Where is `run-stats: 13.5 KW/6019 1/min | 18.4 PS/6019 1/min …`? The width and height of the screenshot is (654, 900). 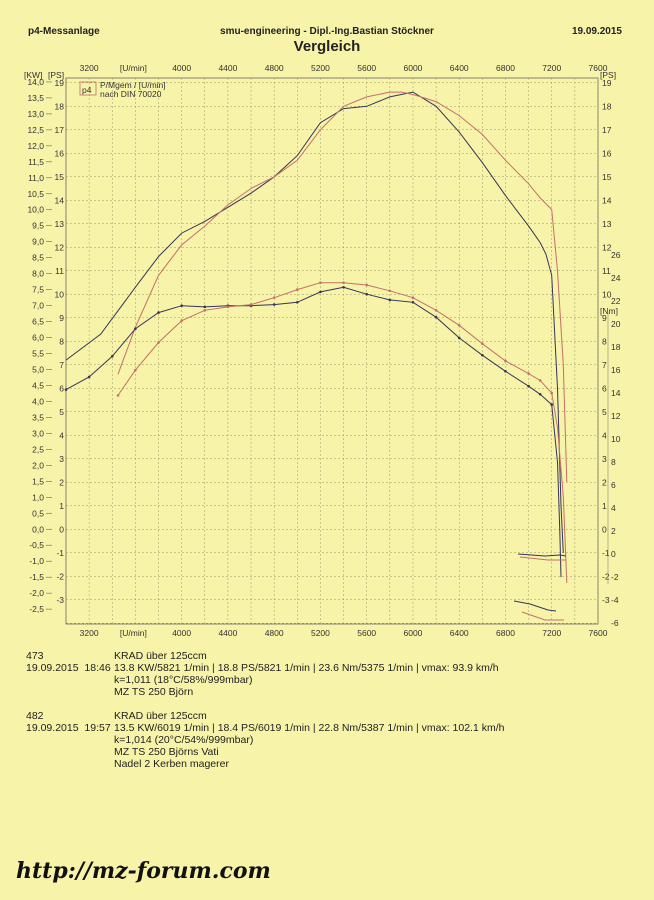
run-stats: 13.5 KW/6019 1/min | 18.4 PS/6019 1/min … is located at coordinates (309, 728).